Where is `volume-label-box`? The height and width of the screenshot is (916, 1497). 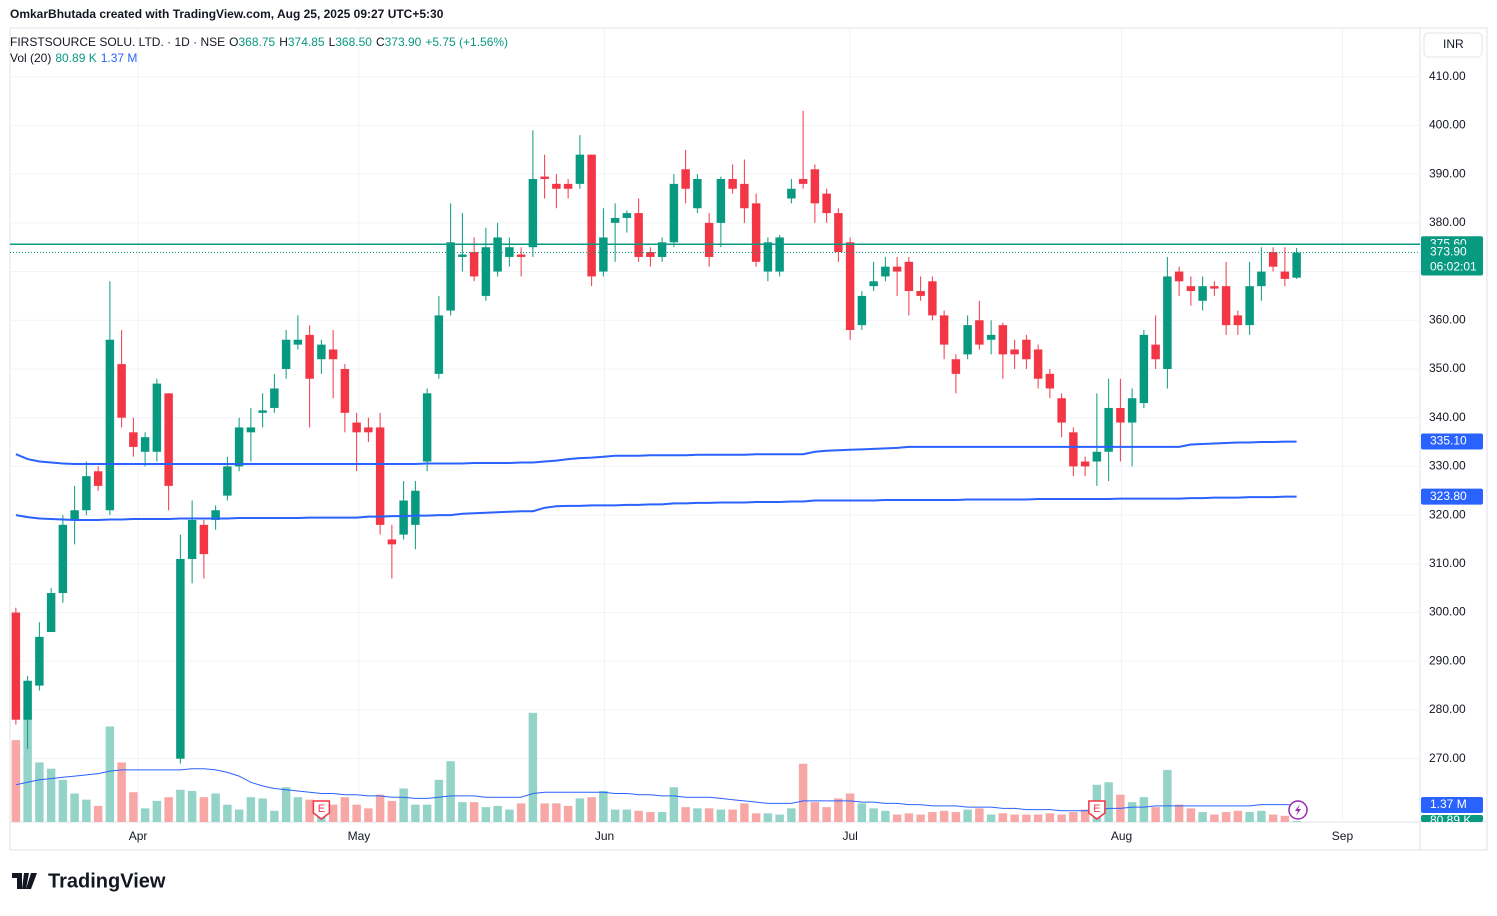 volume-label-box is located at coordinates (1452, 818).